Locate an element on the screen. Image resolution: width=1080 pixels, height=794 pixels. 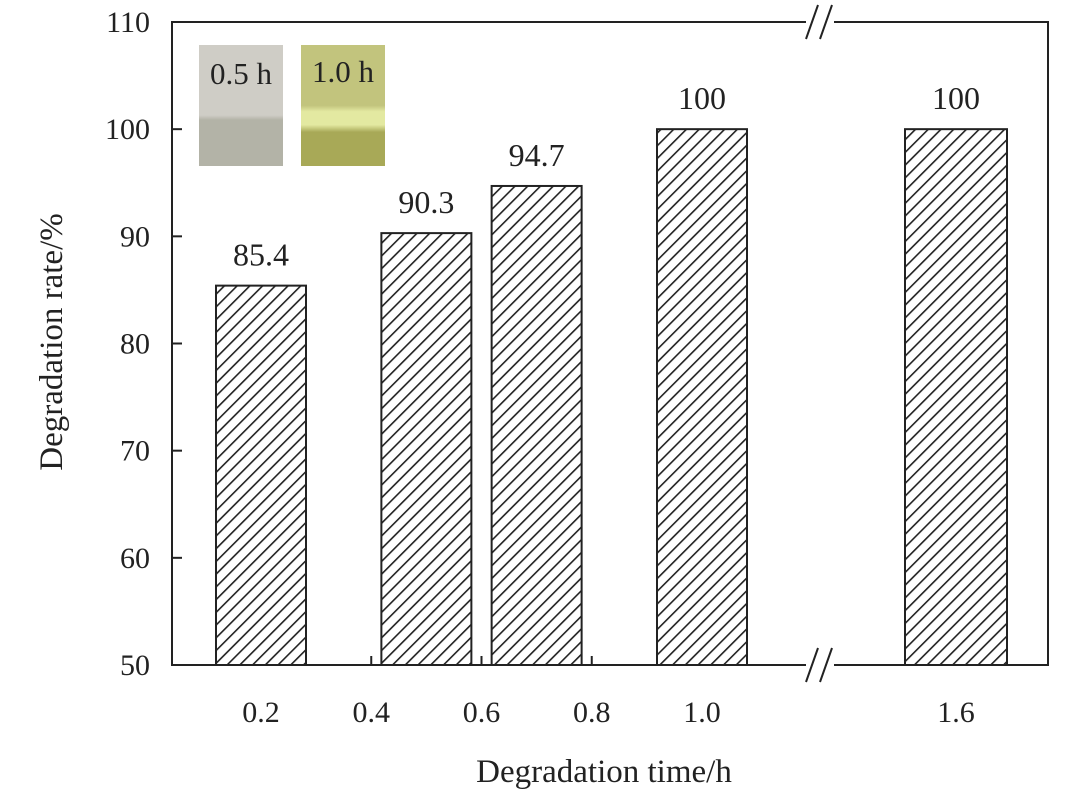
x-axis-title: Degradation time/h is located at coordinates (604, 772).